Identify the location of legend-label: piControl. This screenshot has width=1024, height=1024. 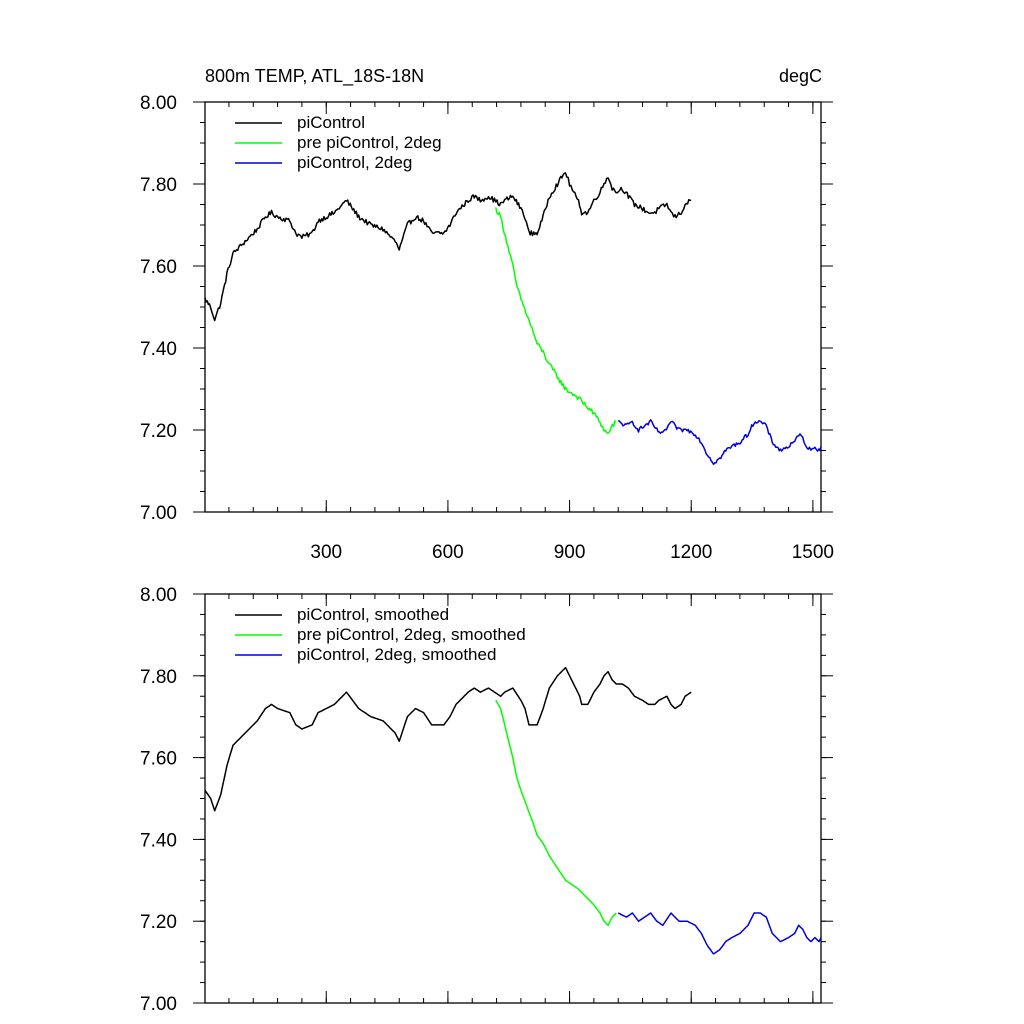
(331, 122).